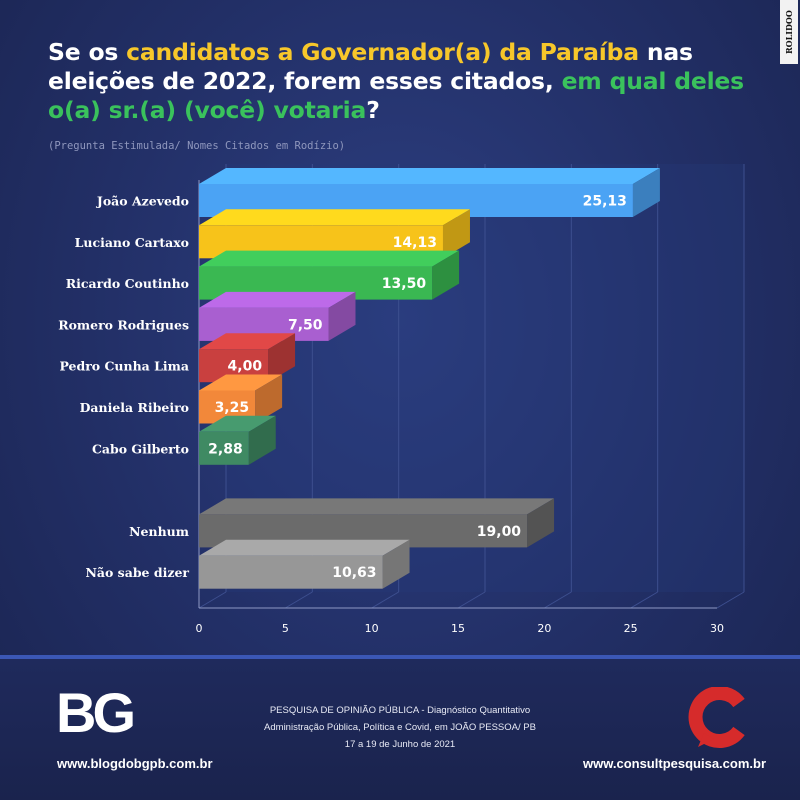  I want to click on survey-info-line-3: 17 a 19 de Junho de 2021, so click(400, 744).